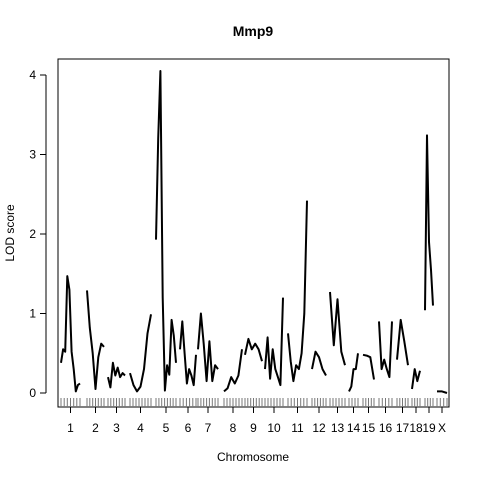 This screenshot has width=480, height=480. Describe the element at coordinates (32, 234) in the screenshot. I see `y-tick-label: 2` at that location.